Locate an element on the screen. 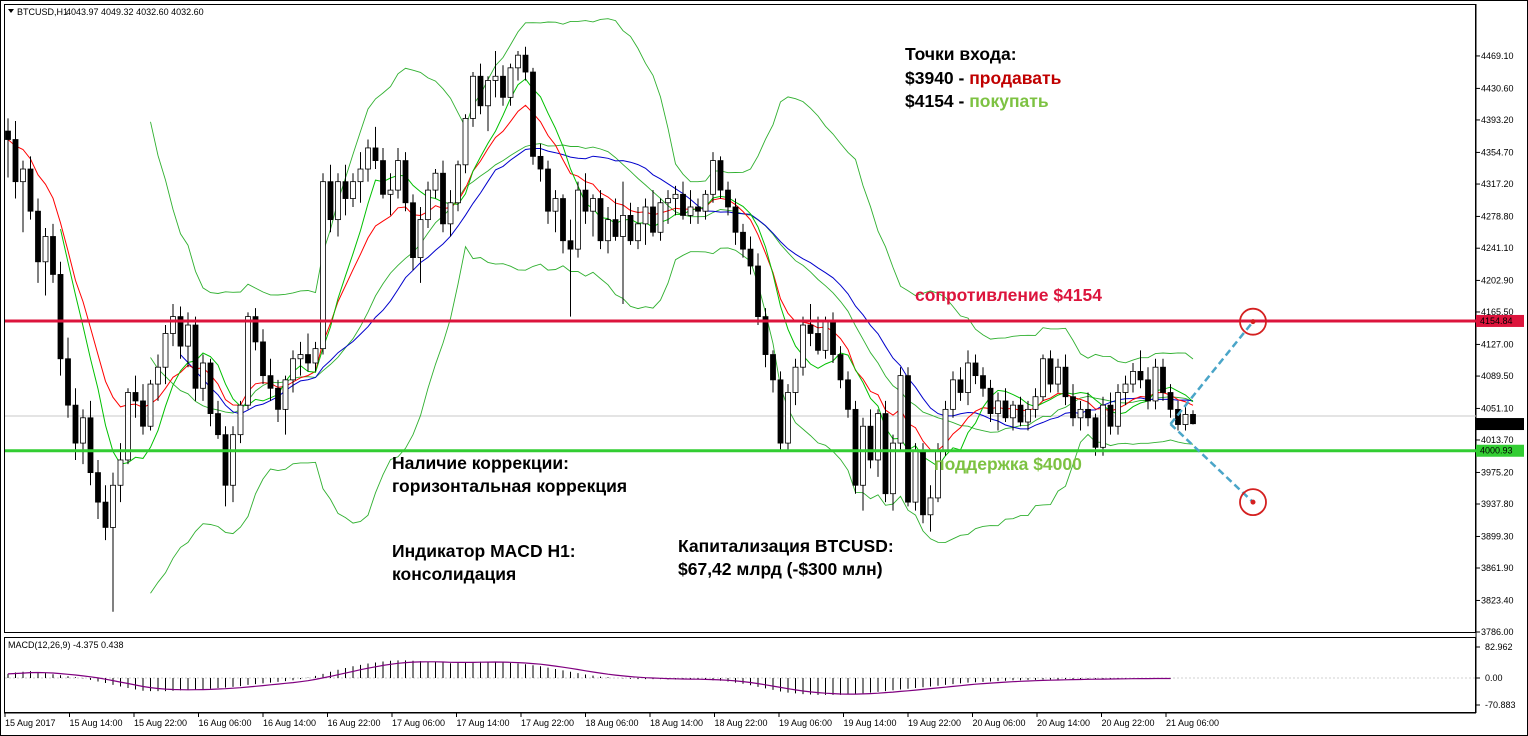  resistance-tag-text: 4154.84 is located at coordinates (1496, 321).